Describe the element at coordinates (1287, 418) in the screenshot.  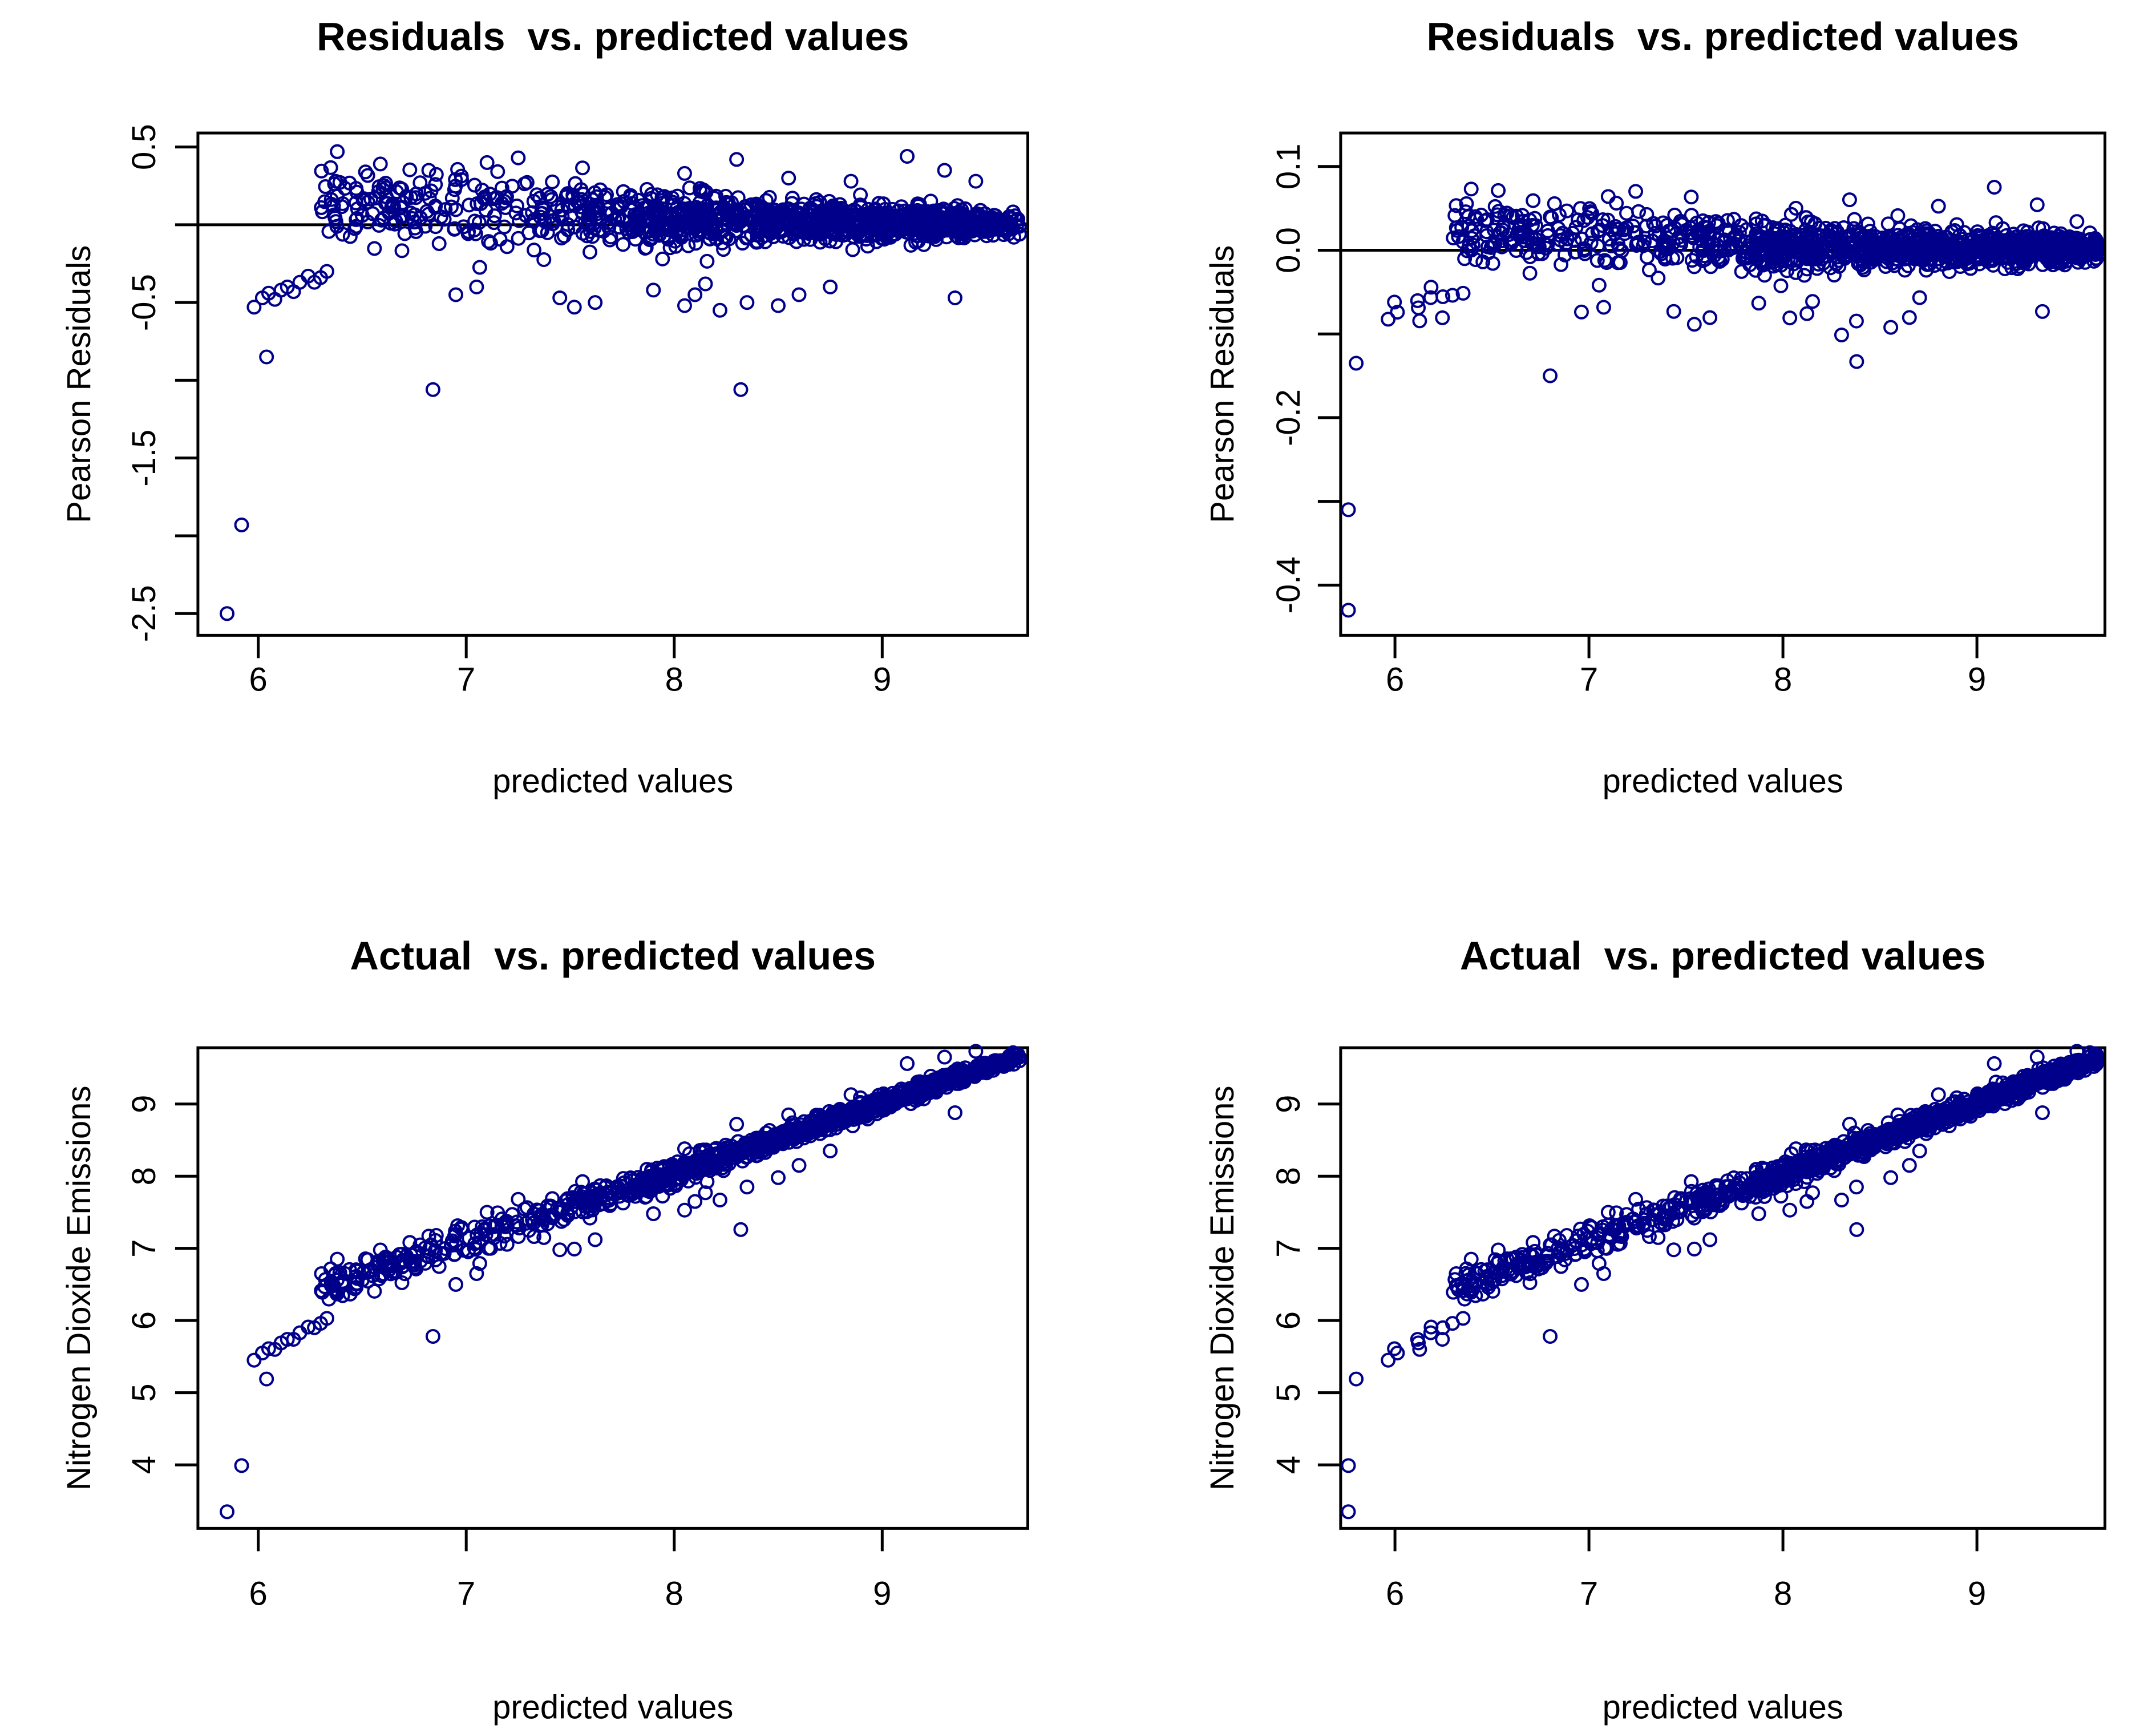
I see `y-tick-label: -0.2` at that location.